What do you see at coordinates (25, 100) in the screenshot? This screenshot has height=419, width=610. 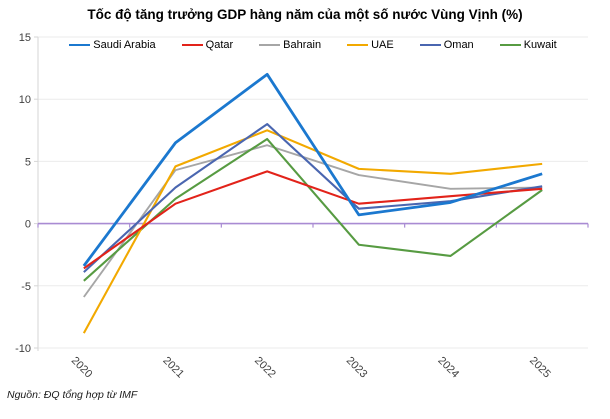 I see `y-tick-label: 10` at bounding box center [25, 100].